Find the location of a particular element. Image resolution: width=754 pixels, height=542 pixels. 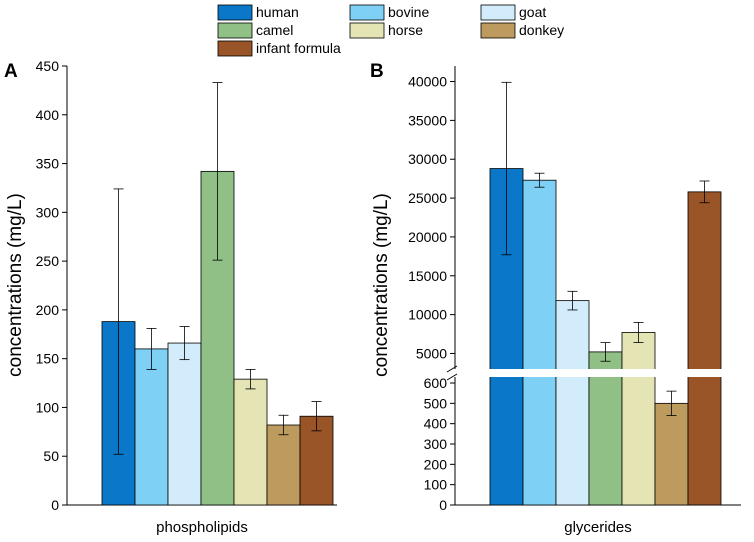

y-tick-label-a-1: 50 is located at coordinates (51, 456).